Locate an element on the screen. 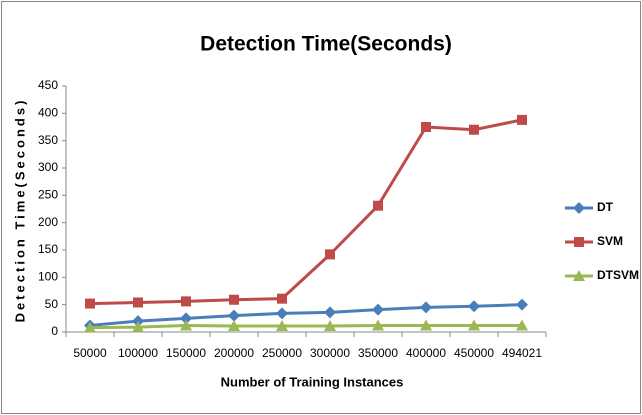  legend-label: DT is located at coordinates (605, 207).